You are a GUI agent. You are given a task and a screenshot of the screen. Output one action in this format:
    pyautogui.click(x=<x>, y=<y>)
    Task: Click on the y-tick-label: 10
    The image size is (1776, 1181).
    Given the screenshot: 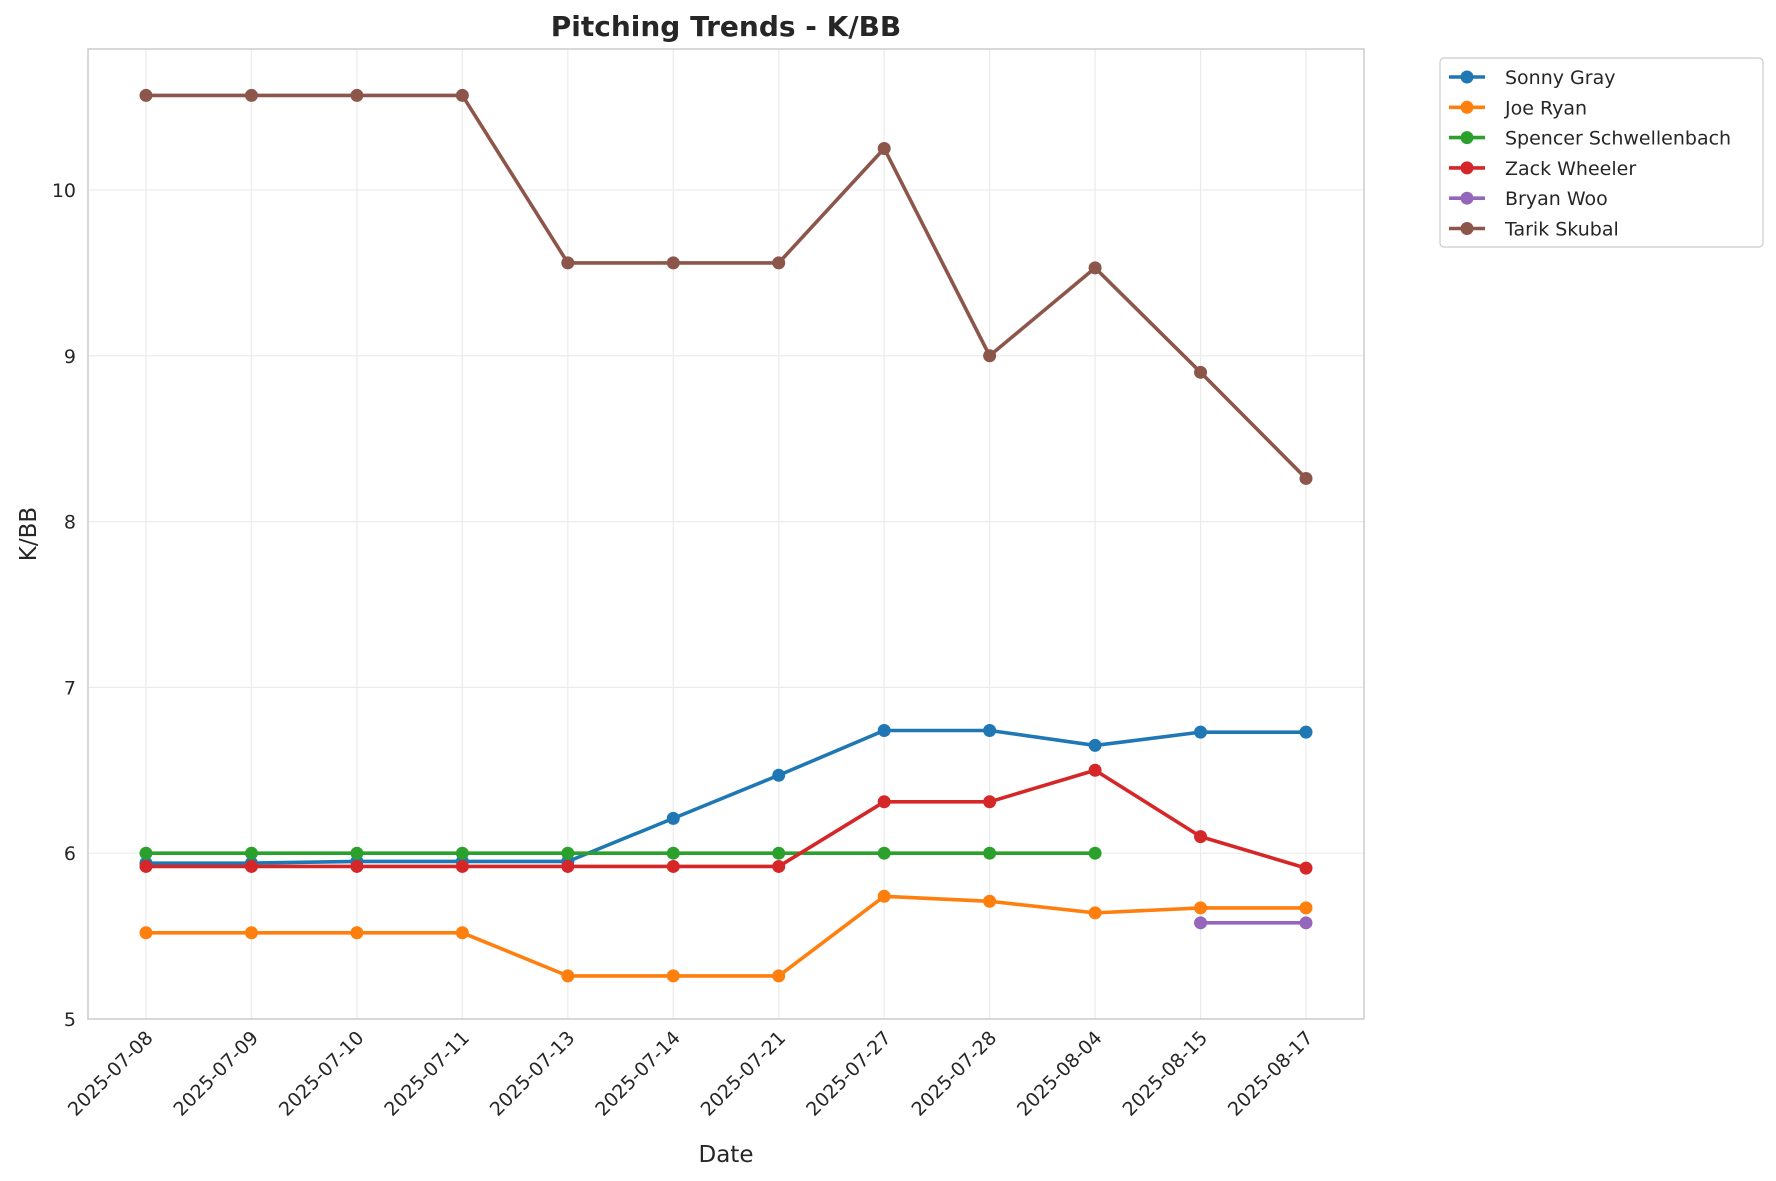 What is the action you would take?
    pyautogui.click(x=64, y=191)
    